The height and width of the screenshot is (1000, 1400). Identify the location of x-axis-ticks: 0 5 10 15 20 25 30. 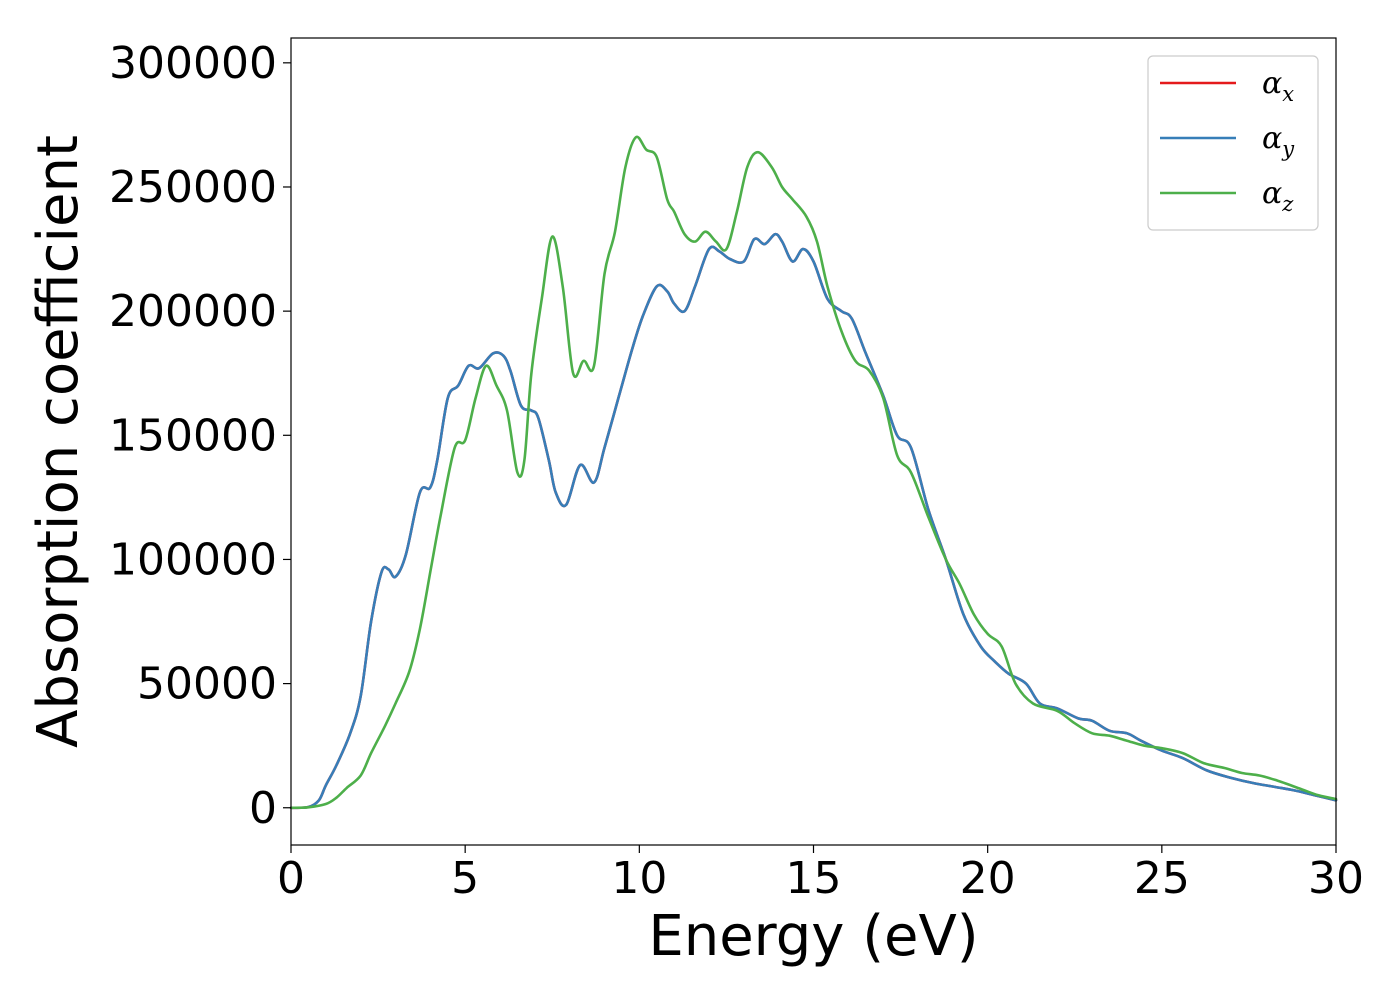
(820, 874).